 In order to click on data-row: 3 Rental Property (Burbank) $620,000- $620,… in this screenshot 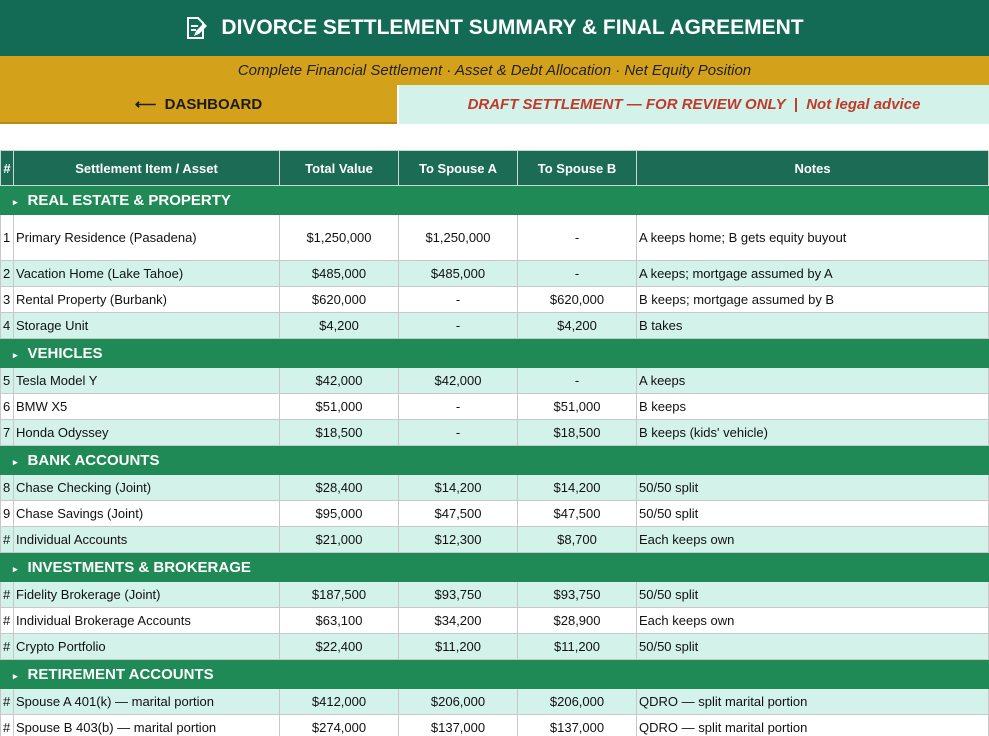, I will do `click(494, 299)`.